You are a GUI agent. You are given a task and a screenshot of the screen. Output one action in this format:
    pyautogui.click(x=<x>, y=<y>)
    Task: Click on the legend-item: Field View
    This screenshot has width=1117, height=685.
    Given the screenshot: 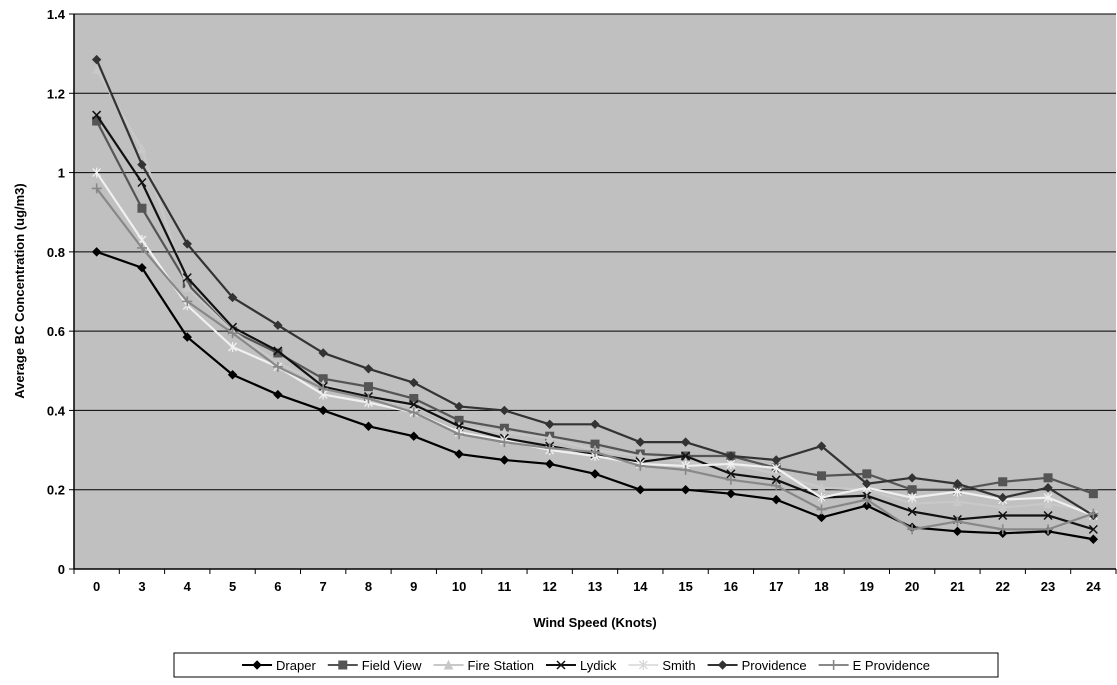 What is the action you would take?
    pyautogui.click(x=374, y=665)
    